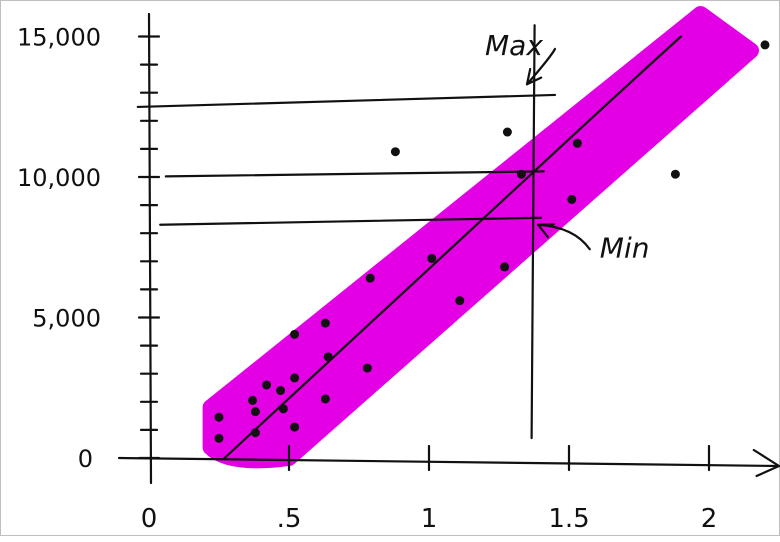 This screenshot has height=542, width=780. Describe the element at coordinates (150, 248) in the screenshot. I see `y-axis` at that location.